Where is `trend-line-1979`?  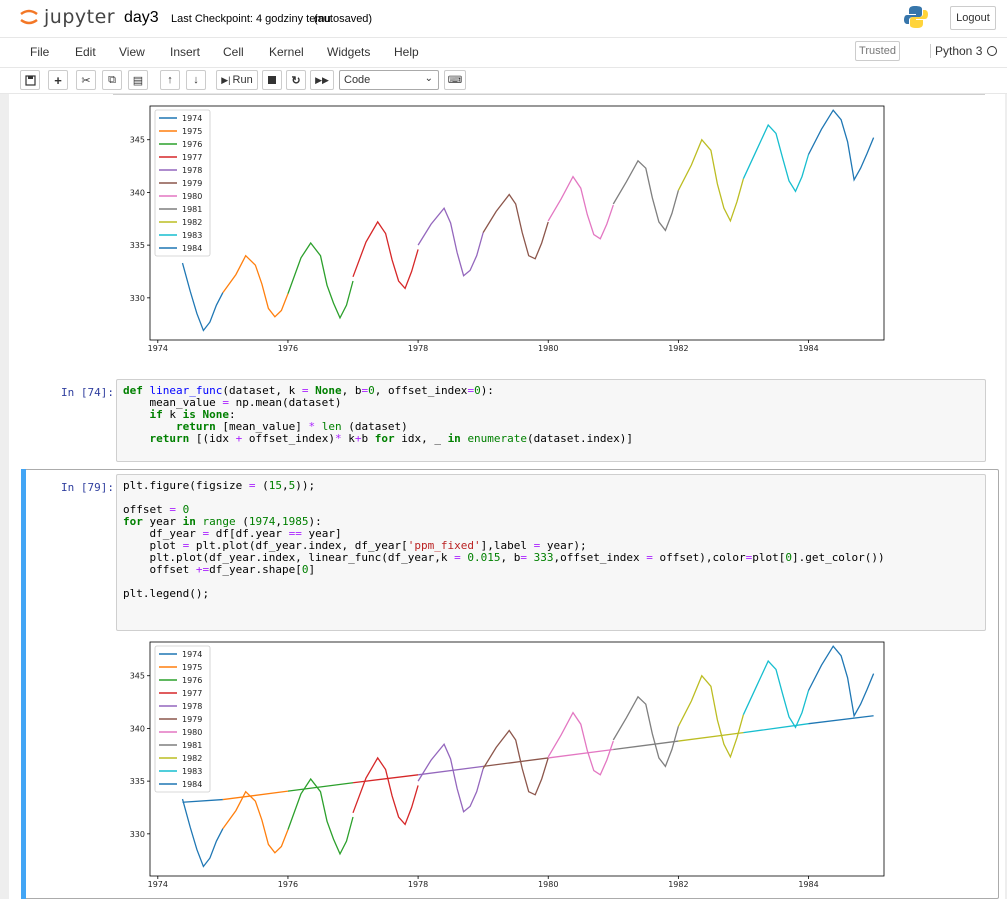
trend-line-1979 is located at coordinates (516, 762).